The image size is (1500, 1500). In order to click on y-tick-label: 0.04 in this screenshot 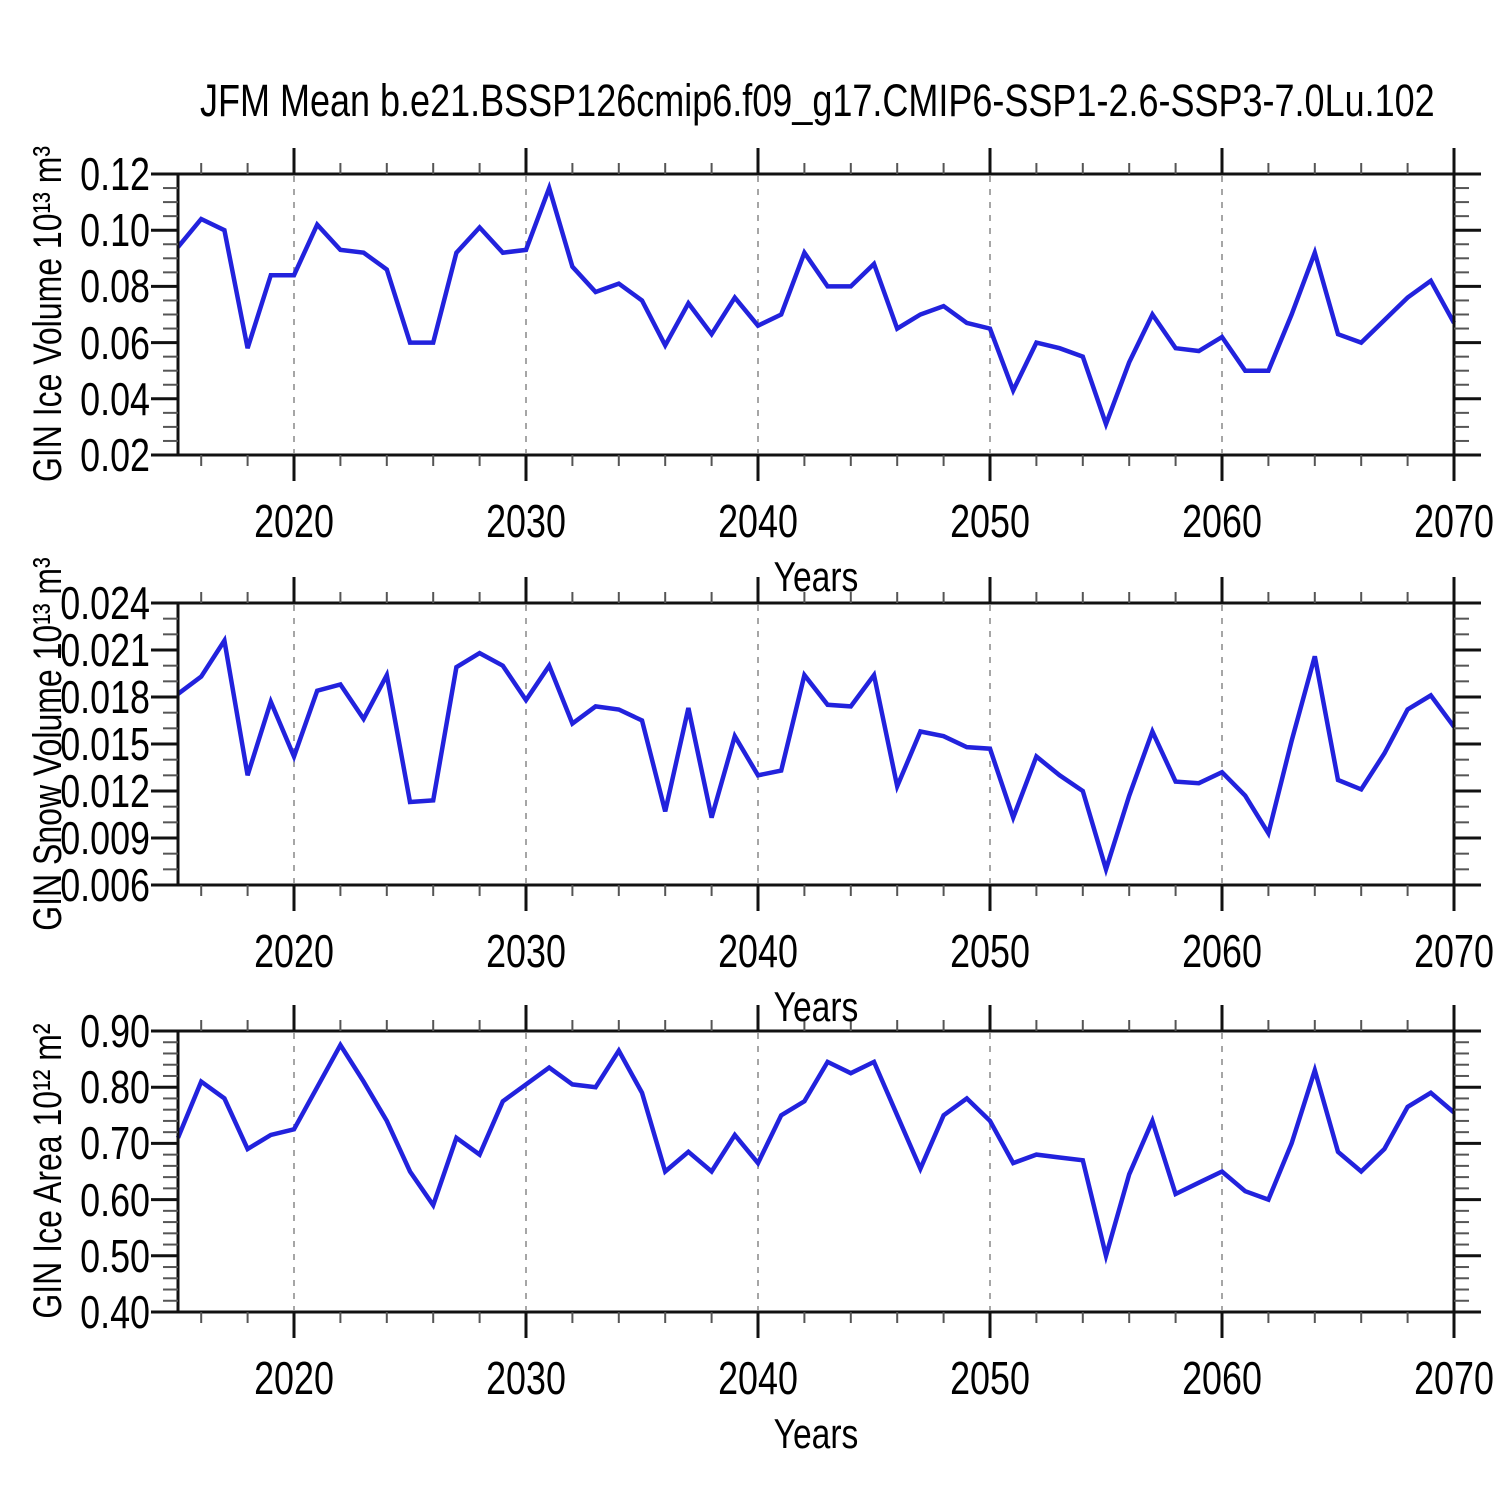, I will do `click(115, 398)`.